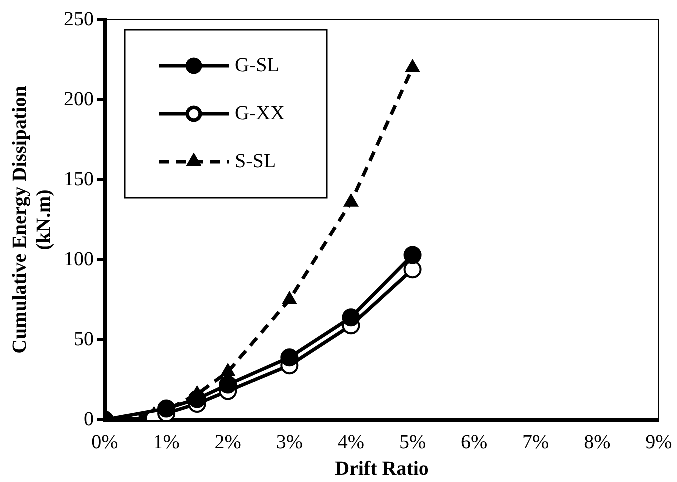 The height and width of the screenshot is (482, 677). What do you see at coordinates (166, 442) in the screenshot?
I see `x-tick-label: 1%` at bounding box center [166, 442].